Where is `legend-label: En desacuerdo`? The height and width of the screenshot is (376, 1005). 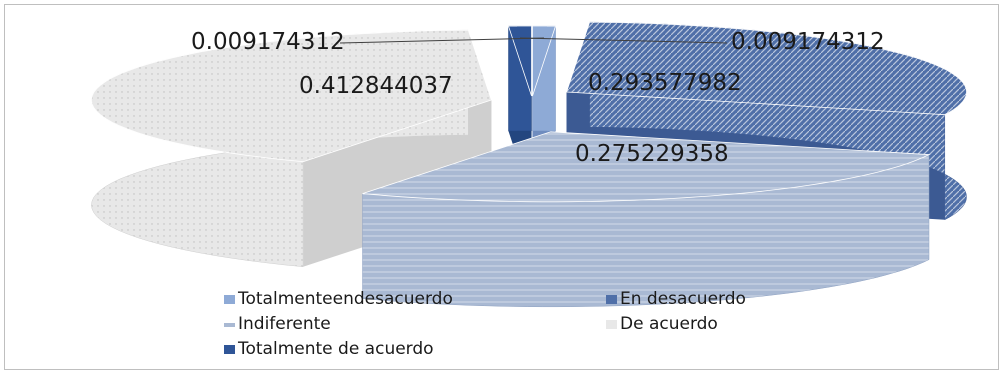
legend-label: En desacuerdo is located at coordinates (683, 299).